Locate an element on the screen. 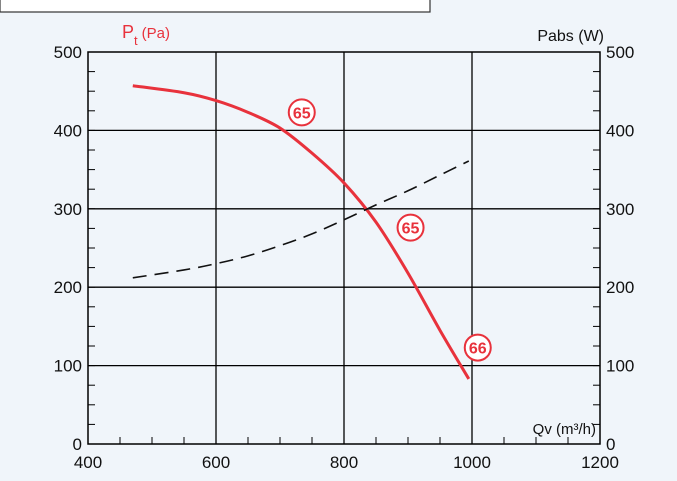 This screenshot has height=481, width=677. y-left-tick-label: 500 is located at coordinates (68, 52).